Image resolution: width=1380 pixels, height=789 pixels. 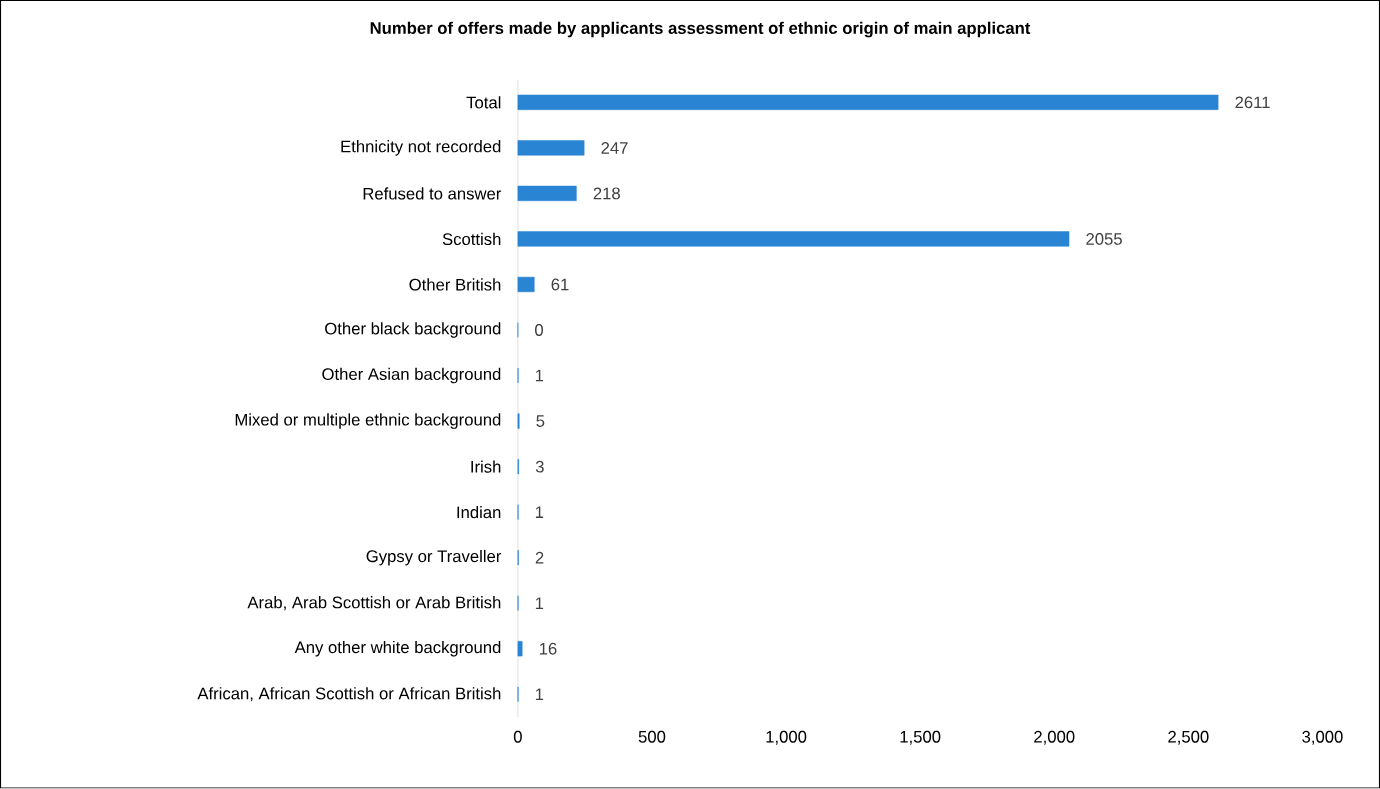 I want to click on data-label: 3, so click(x=539, y=466).